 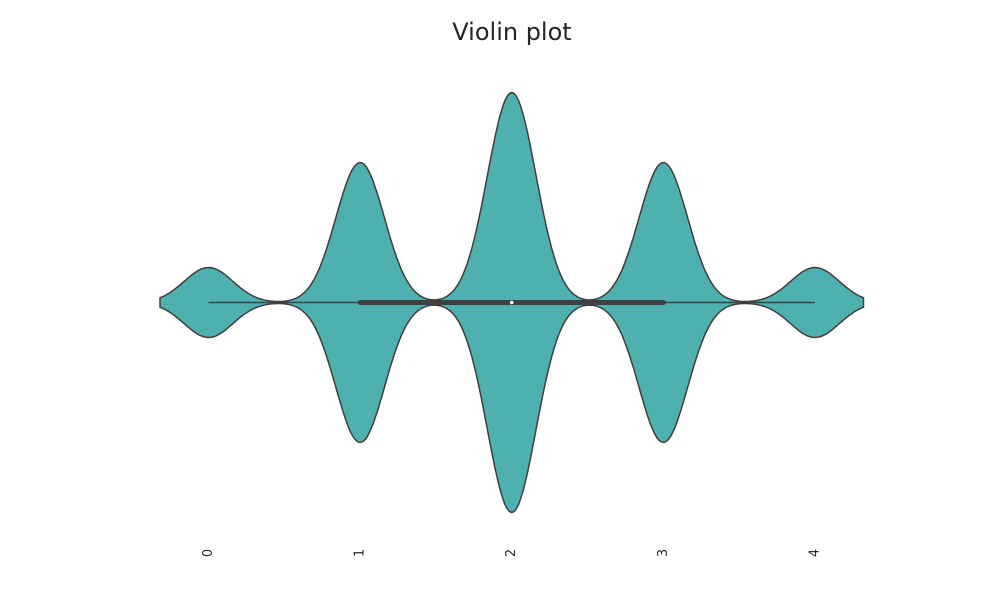 What do you see at coordinates (208, 553) in the screenshot?
I see `x-tick-label: 0` at bounding box center [208, 553].